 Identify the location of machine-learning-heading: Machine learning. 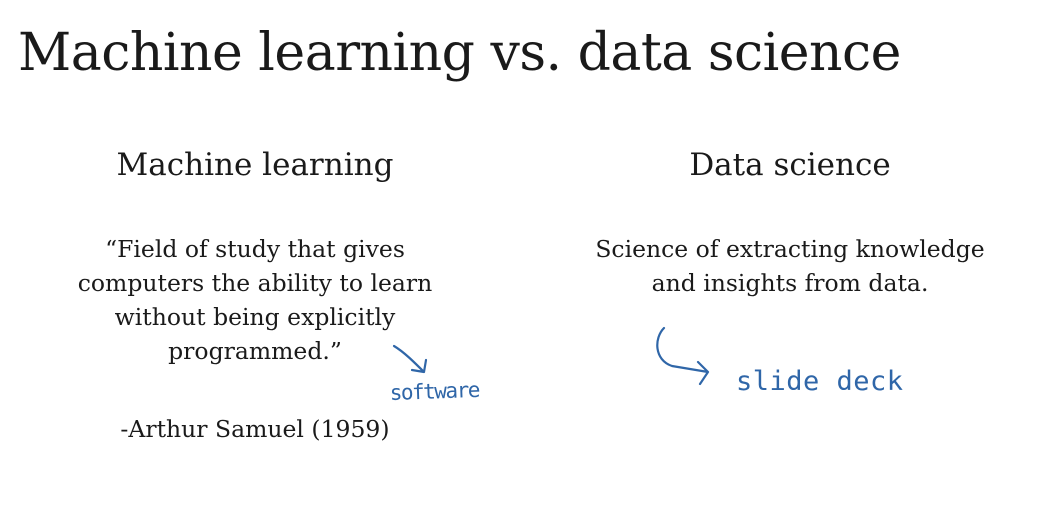
(255, 165).